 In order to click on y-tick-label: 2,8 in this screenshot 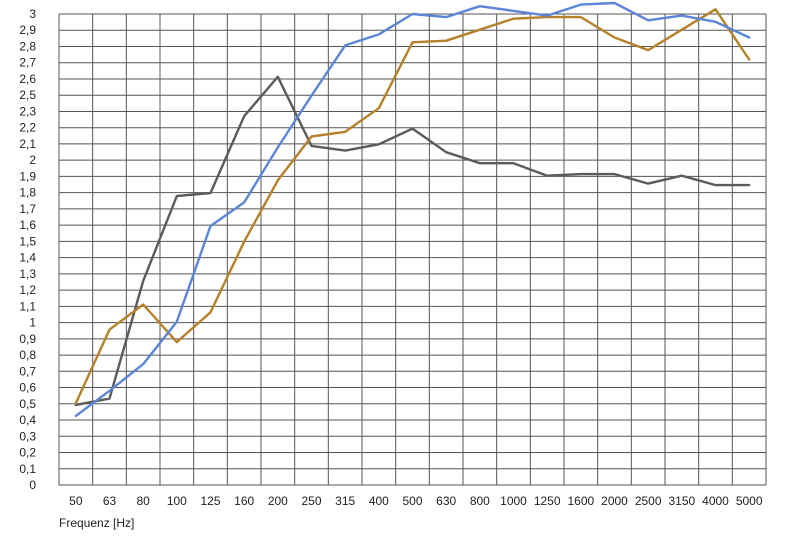, I will do `click(27, 46)`.